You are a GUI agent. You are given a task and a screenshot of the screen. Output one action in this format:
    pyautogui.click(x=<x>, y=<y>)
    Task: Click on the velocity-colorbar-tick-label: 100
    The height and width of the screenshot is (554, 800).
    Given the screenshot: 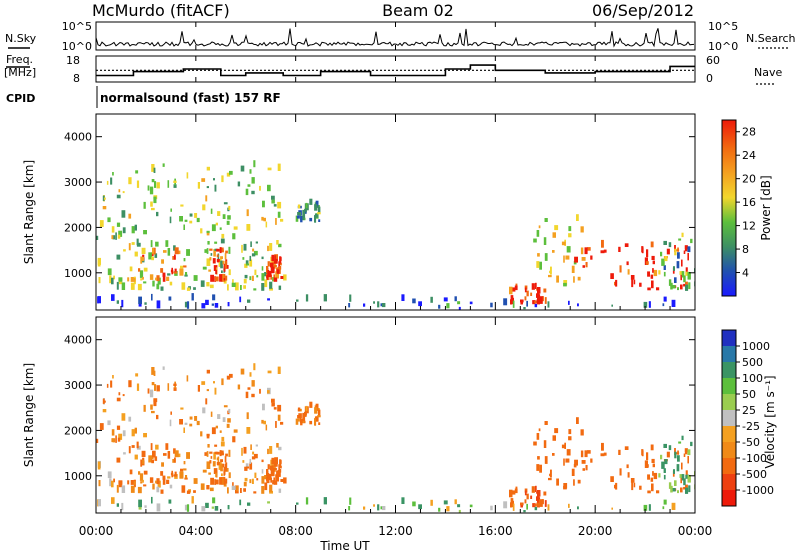 What is the action you would take?
    pyautogui.click(x=752, y=378)
    